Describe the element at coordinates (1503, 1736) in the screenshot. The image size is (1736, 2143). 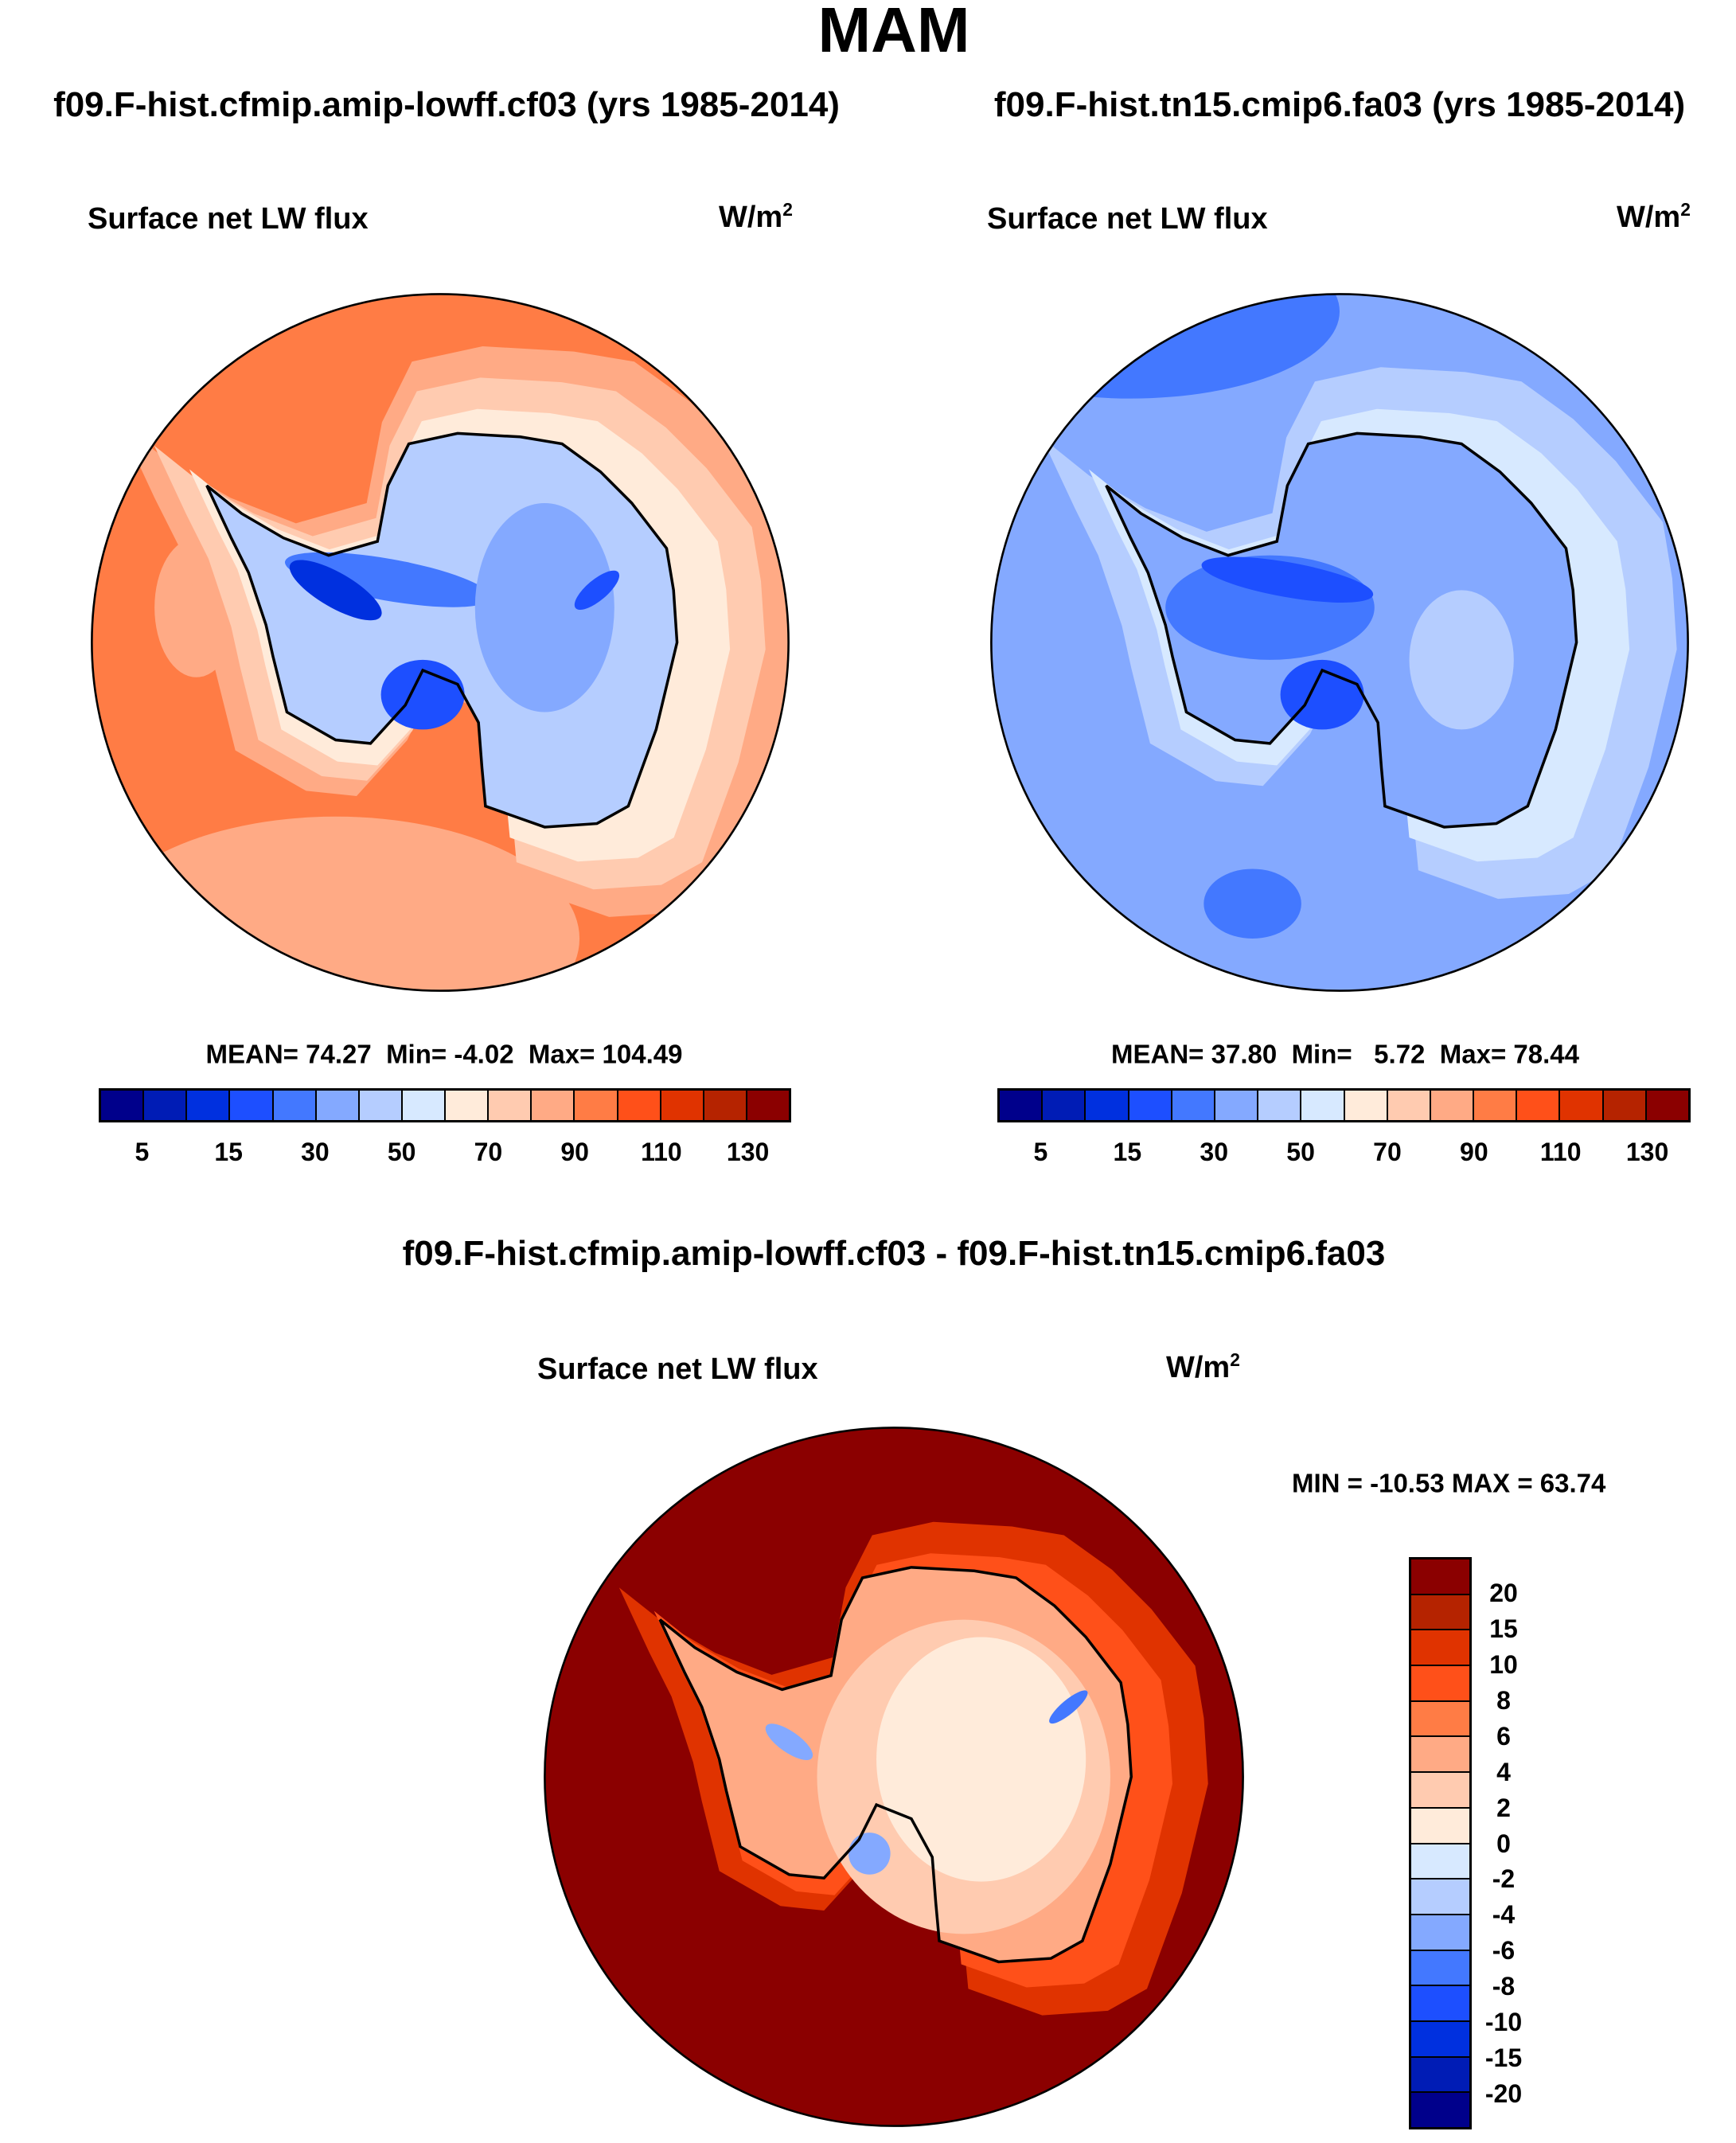
I see `colorbar-tick-label: 6` at that location.